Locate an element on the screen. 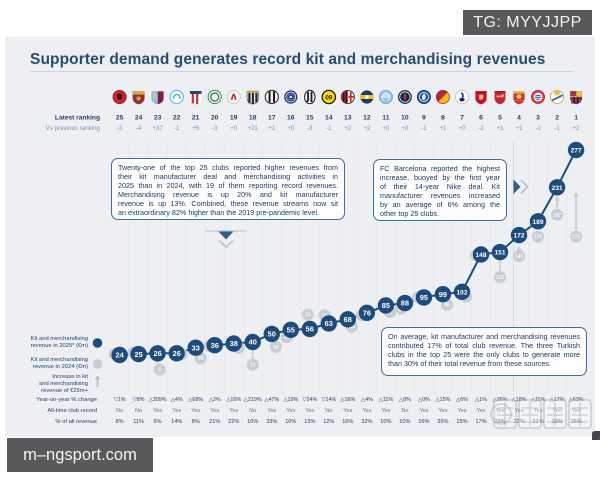  svg-text: Vs previous ranking is located at coordinates (73, 128).